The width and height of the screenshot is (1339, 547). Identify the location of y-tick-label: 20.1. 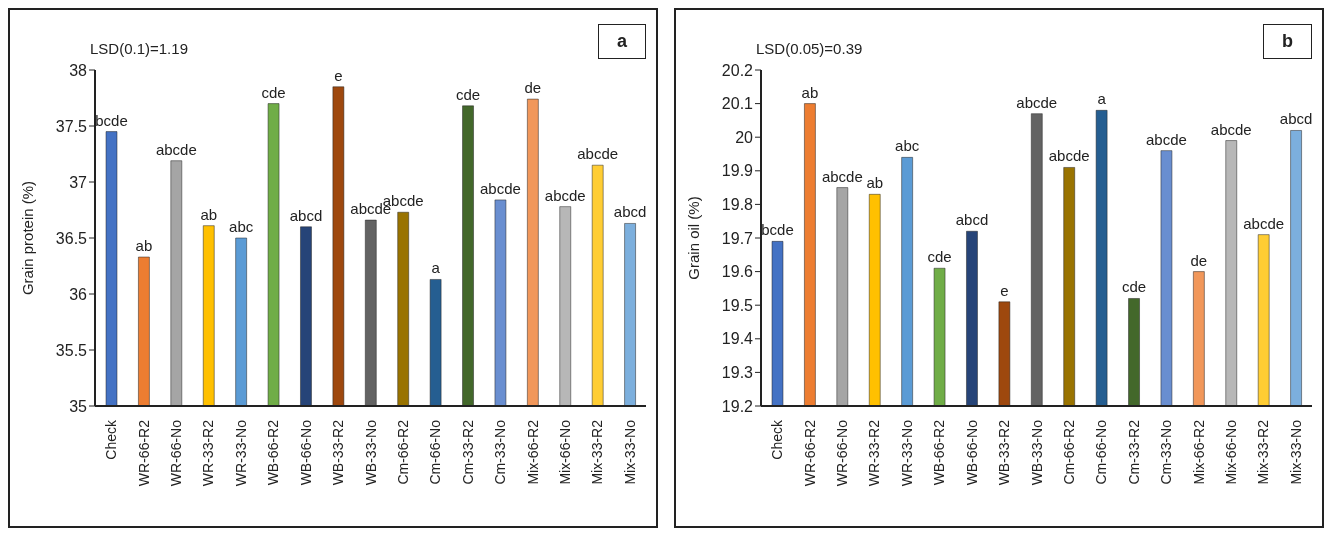
(737, 104).